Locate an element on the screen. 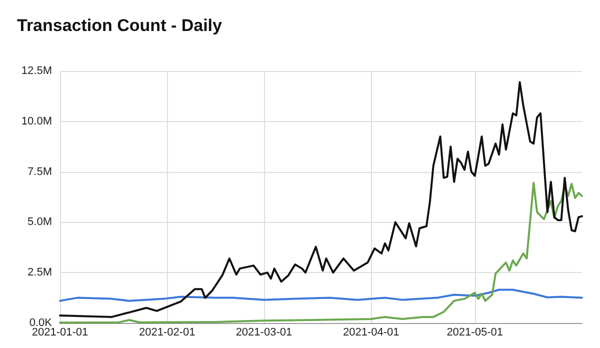 This screenshot has width=600, height=348. y-tick-label: 2.5M is located at coordinates (40, 272).